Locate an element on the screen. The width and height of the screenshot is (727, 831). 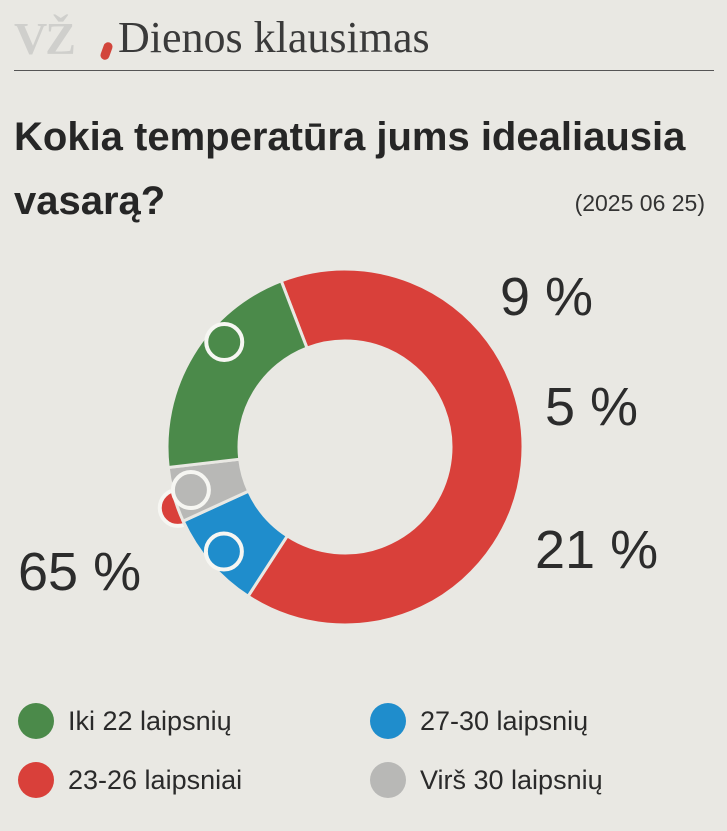
slice-value-label: 5 % is located at coordinates (591, 407).